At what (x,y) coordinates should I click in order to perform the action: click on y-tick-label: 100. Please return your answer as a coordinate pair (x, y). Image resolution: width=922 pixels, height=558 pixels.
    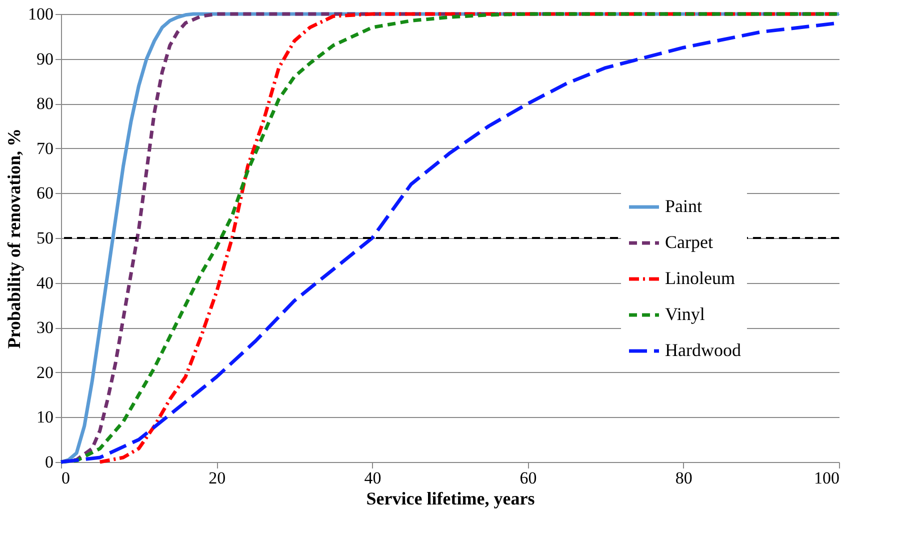
    Looking at the image, I should click on (41, 14).